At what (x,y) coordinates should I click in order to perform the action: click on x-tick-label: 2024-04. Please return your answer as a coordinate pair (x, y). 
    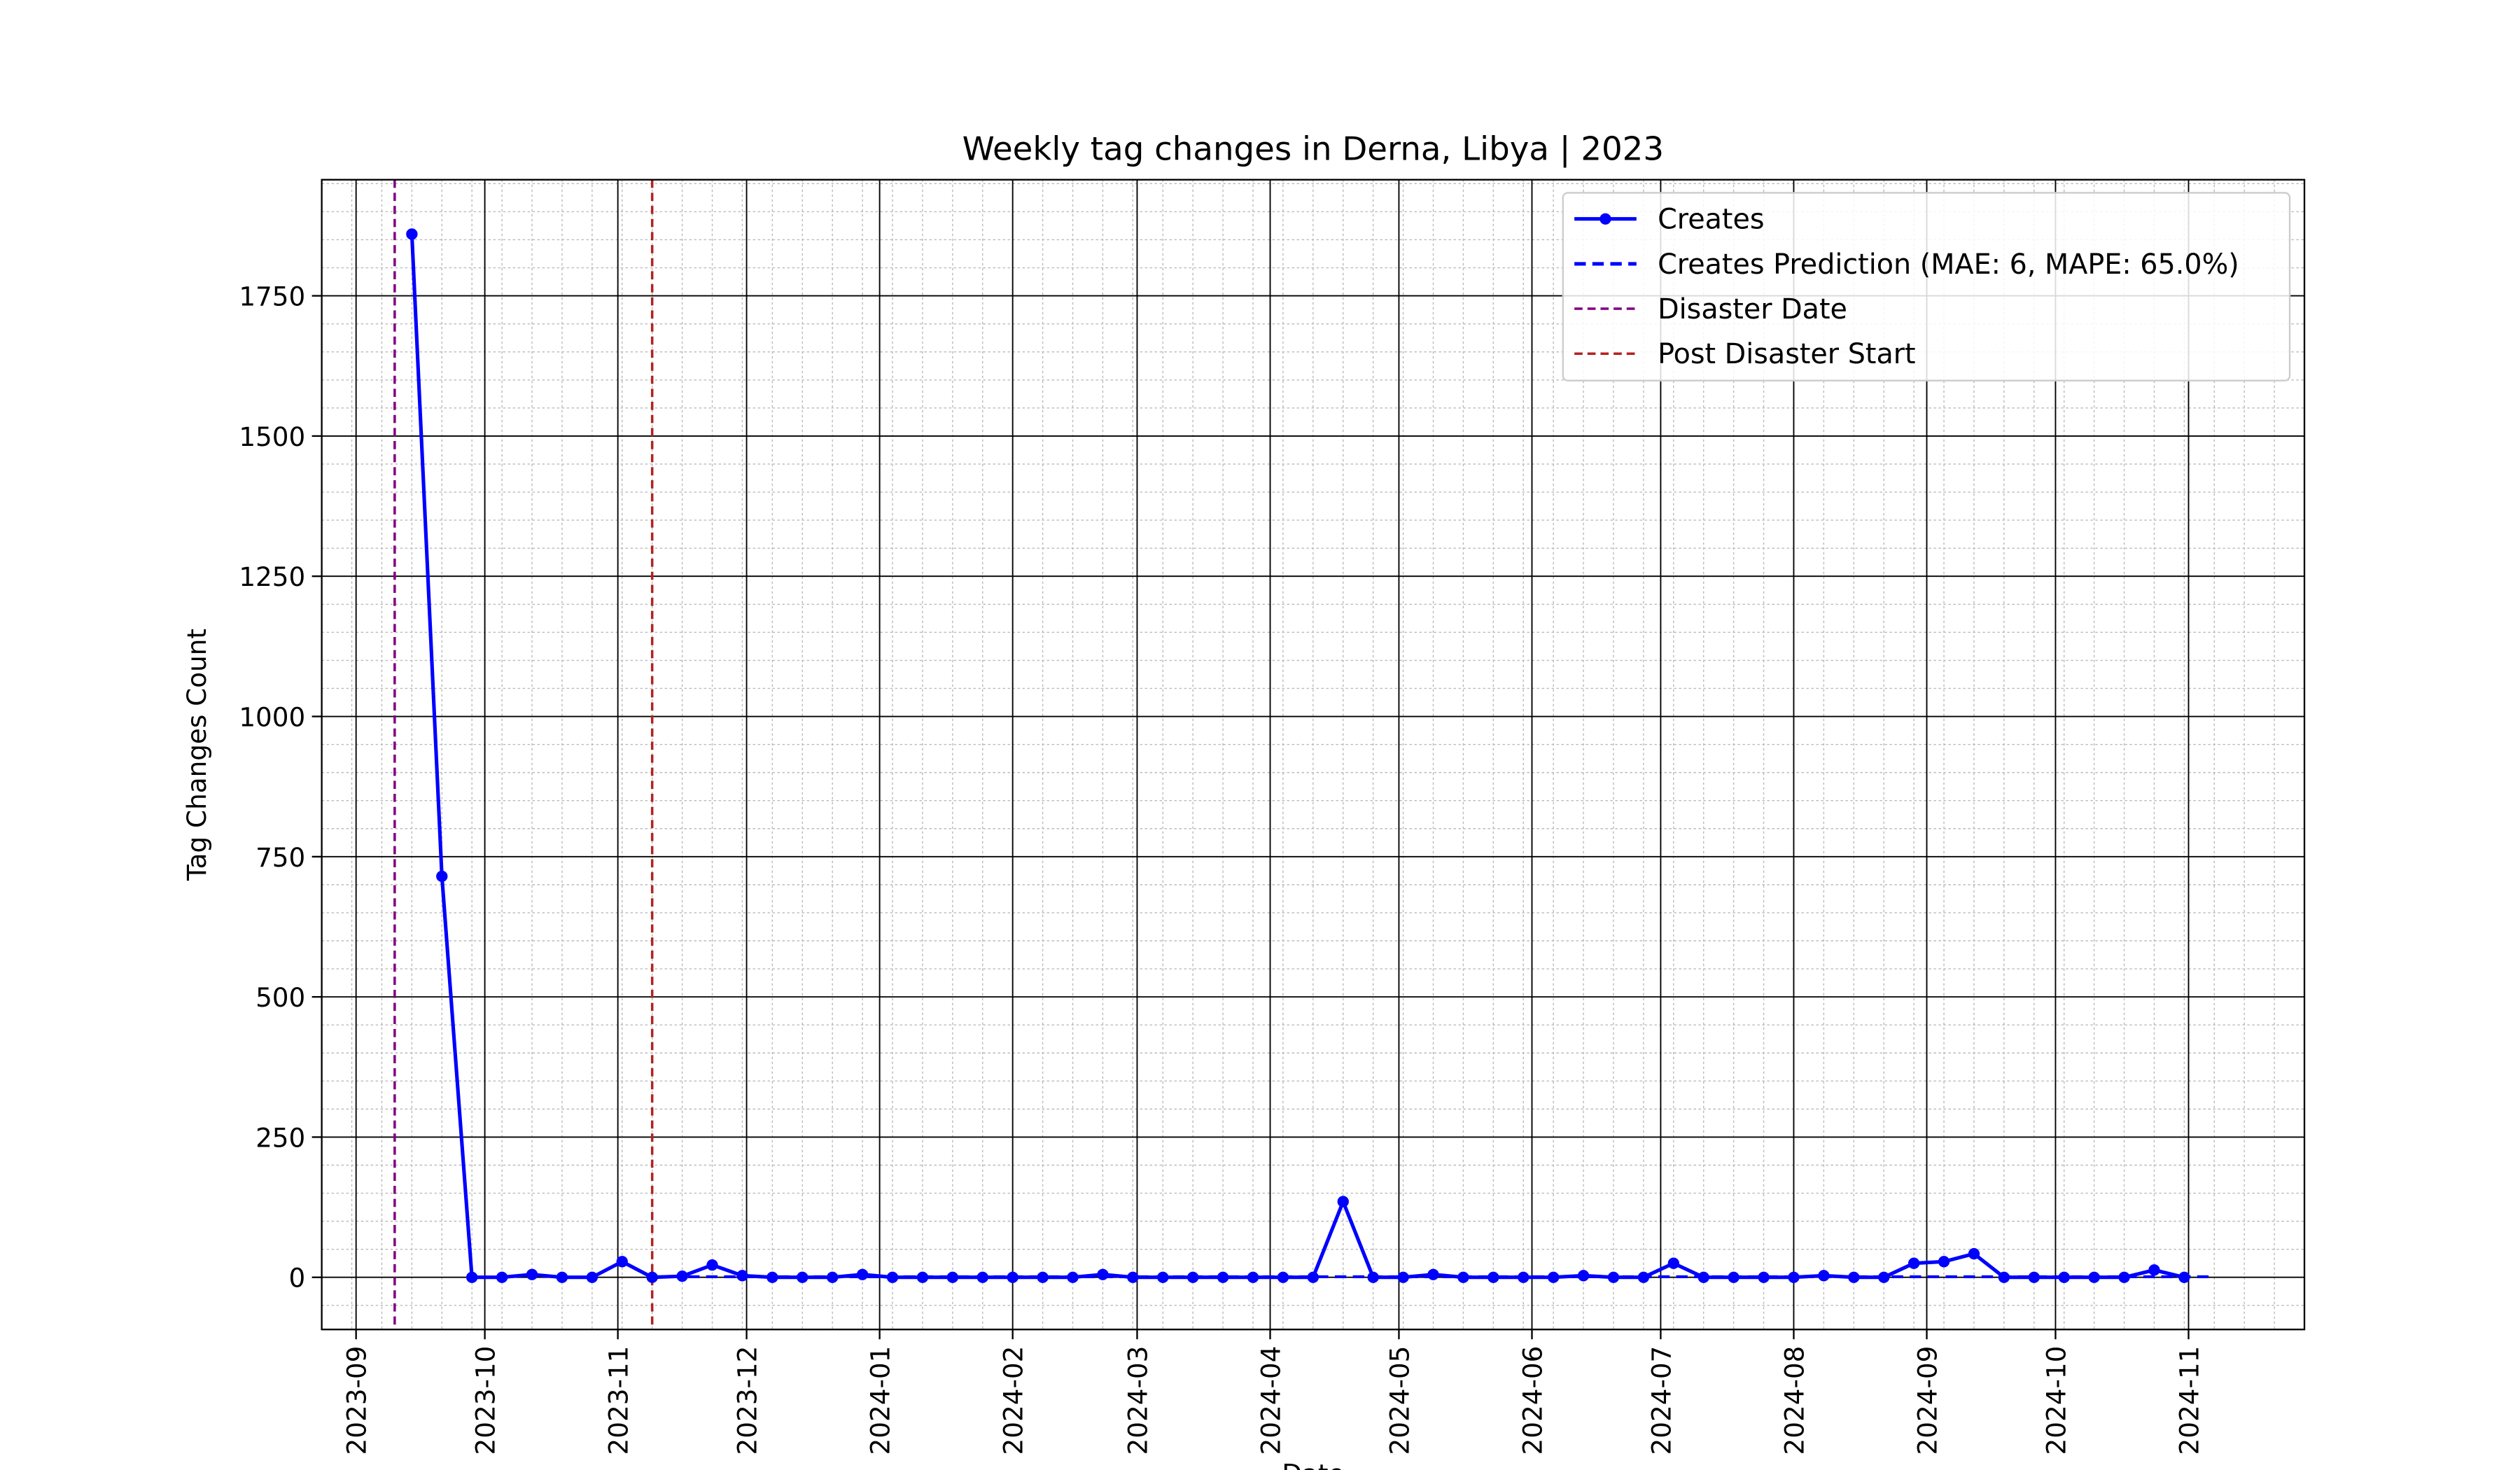
    Looking at the image, I should click on (1271, 1400).